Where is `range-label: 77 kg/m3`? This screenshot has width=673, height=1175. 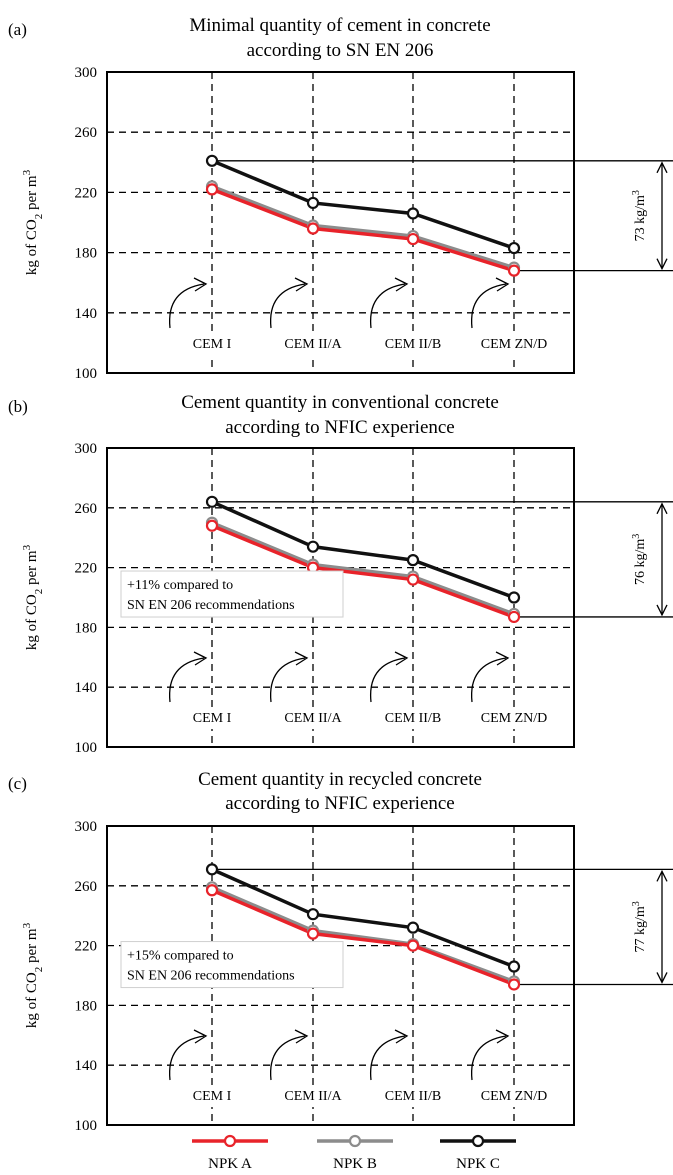
range-label: 77 kg/m3 is located at coordinates (640, 926).